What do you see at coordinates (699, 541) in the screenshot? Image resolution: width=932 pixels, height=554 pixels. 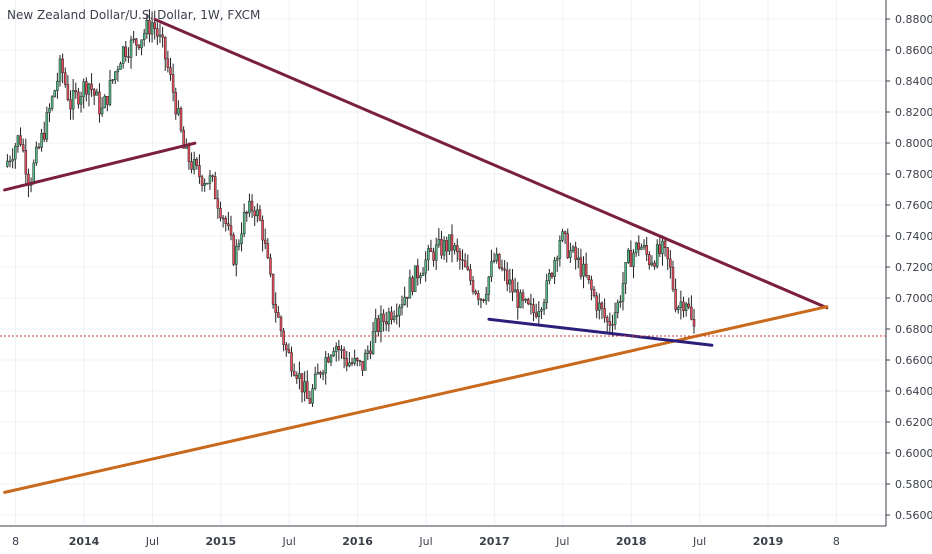 I see `x-tick-label: Jul` at bounding box center [699, 541].